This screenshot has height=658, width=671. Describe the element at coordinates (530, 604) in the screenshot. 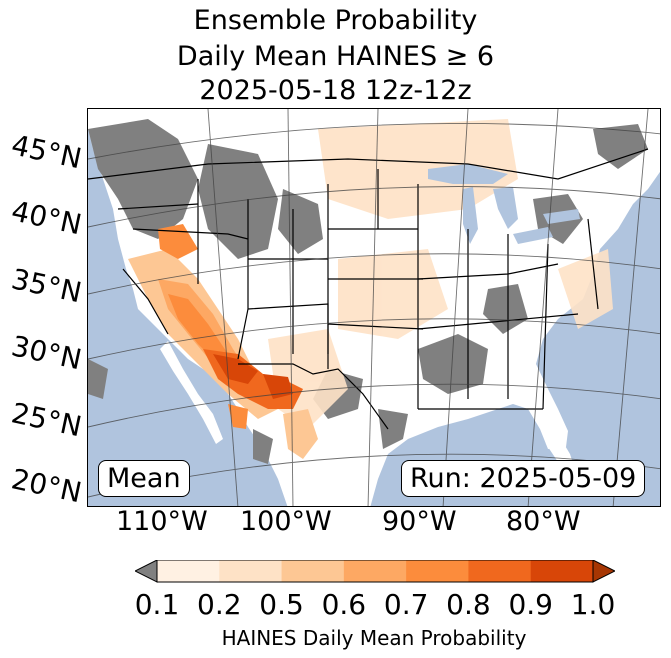

I see `colorbar-tick-label: 0.9` at that location.